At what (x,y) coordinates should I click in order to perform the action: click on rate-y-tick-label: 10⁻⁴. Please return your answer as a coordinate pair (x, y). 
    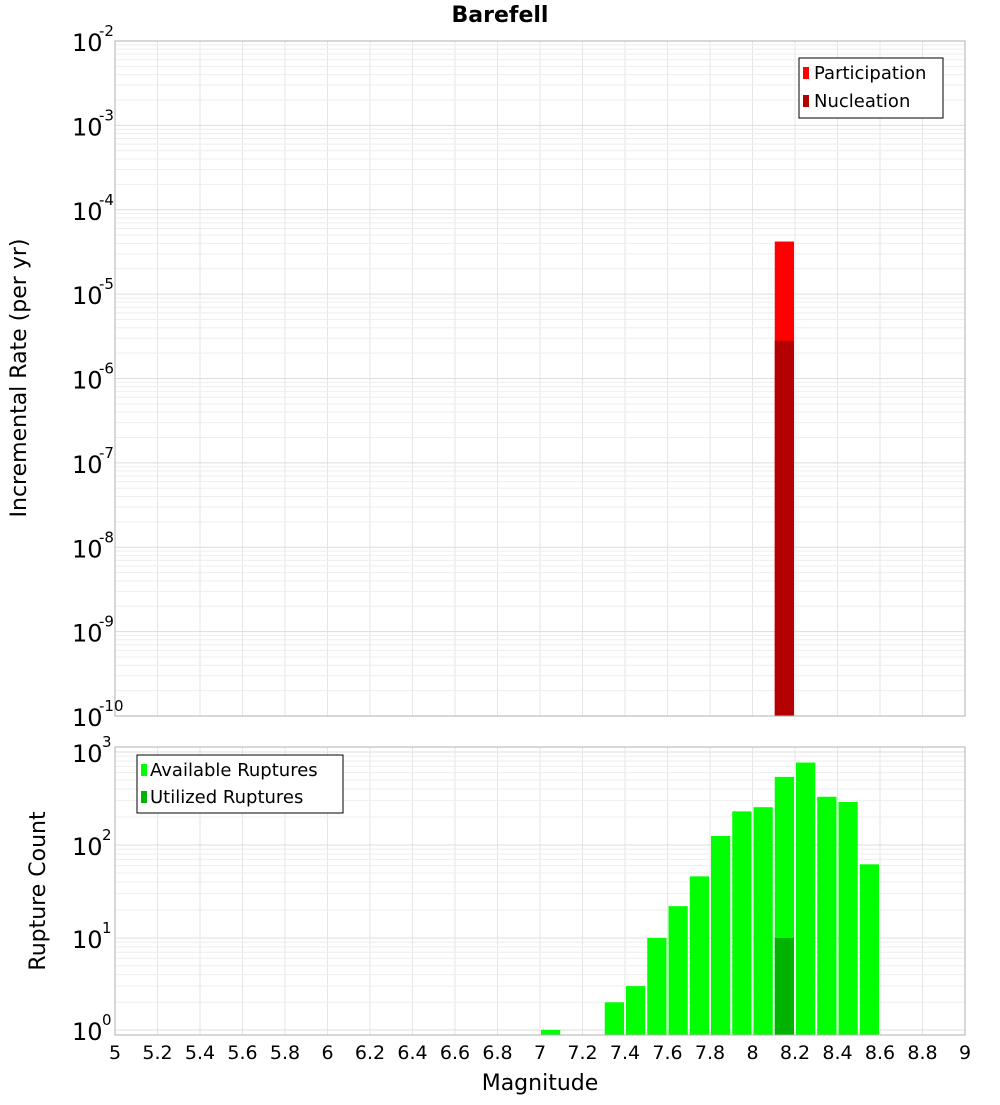
    Looking at the image, I should click on (93, 208).